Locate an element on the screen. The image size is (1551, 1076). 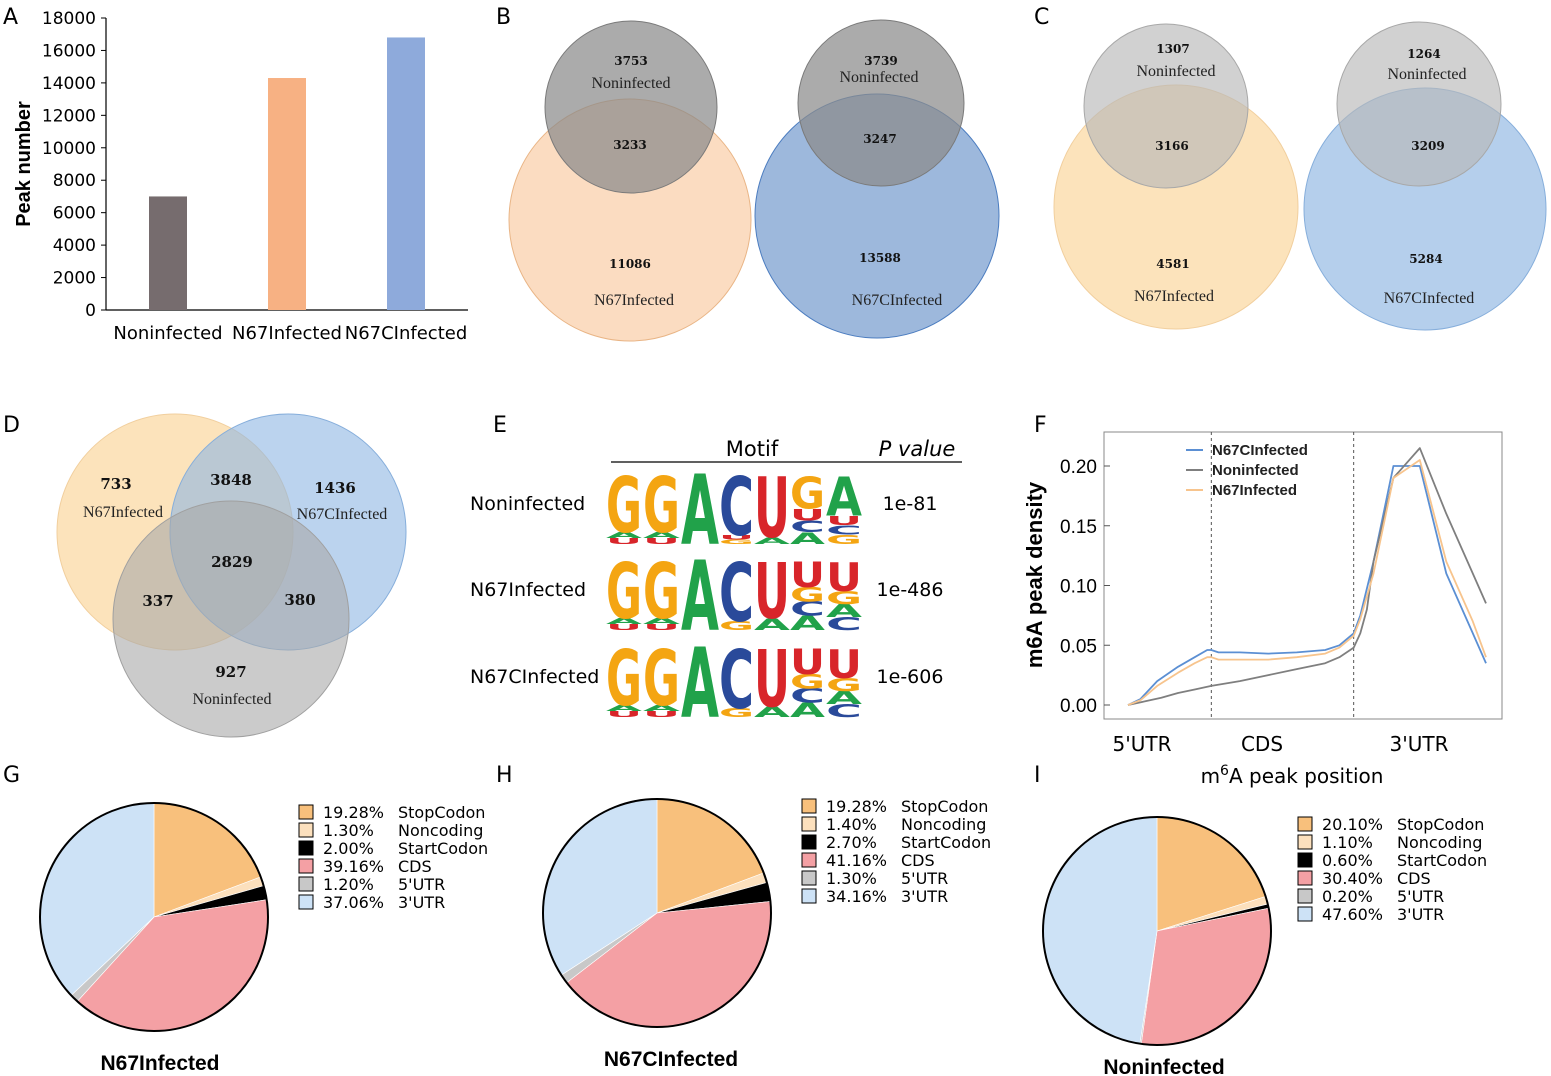
venn-d-n67-non: 337 is located at coordinates (157, 601).